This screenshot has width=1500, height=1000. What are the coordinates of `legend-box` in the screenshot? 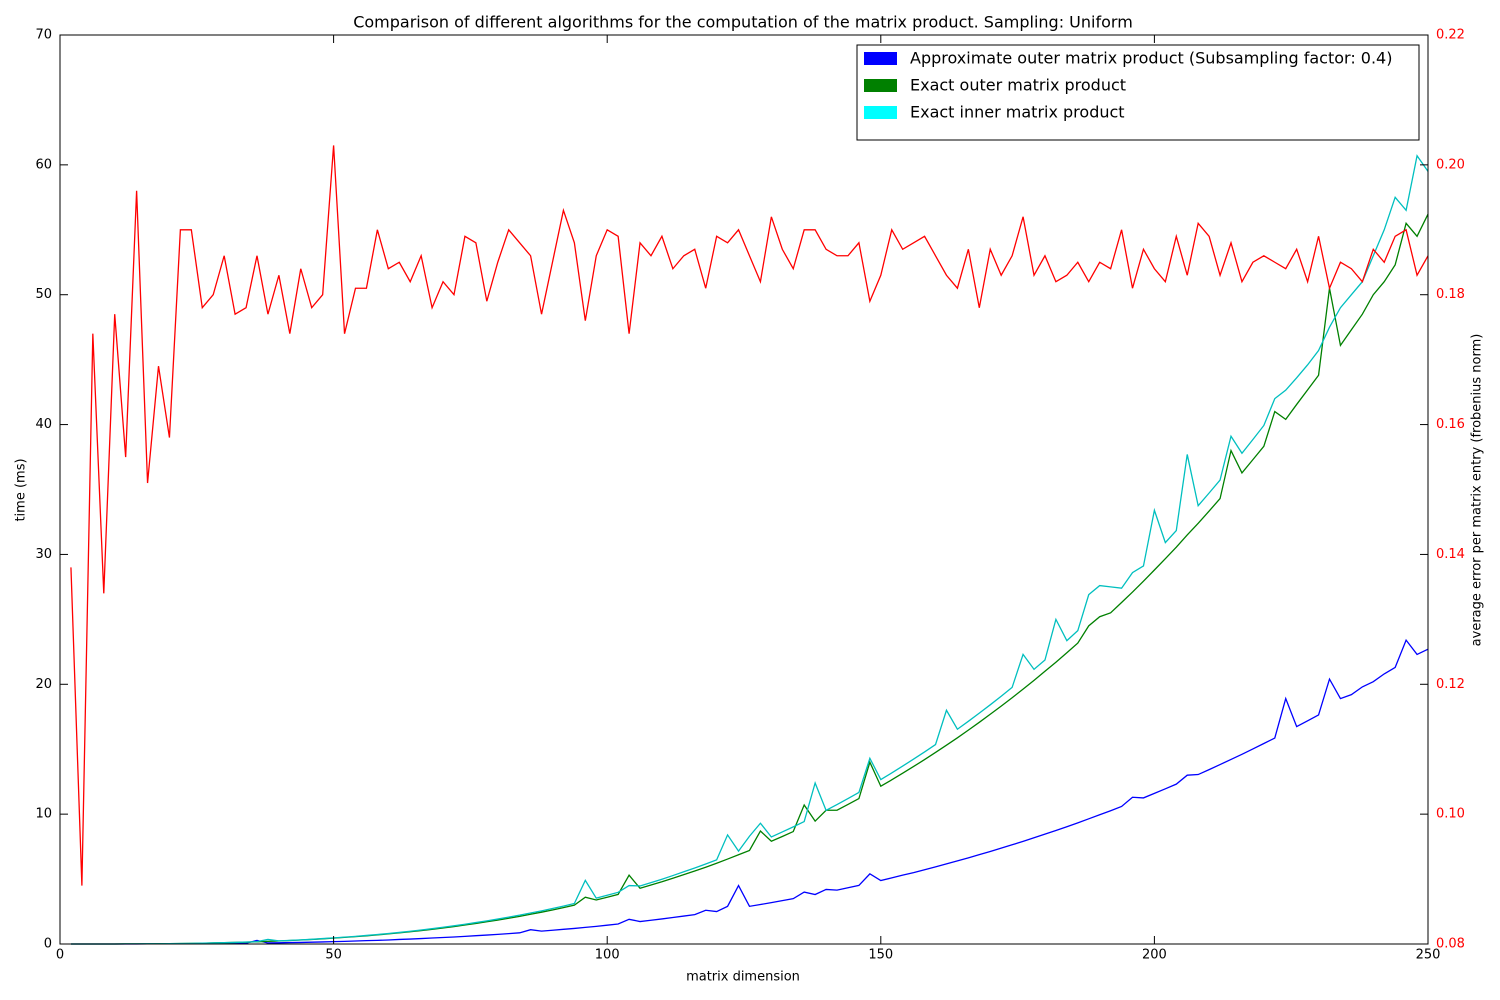 It's located at (1138, 92).